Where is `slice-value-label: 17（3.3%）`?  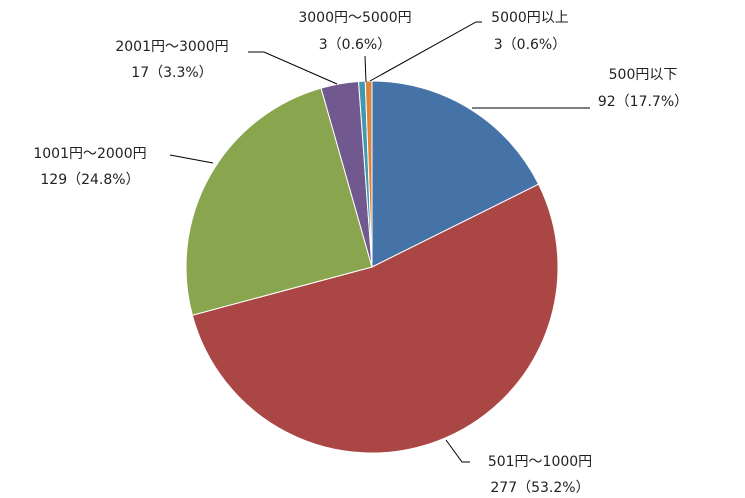 slice-value-label: 17（3.3%） is located at coordinates (171, 73).